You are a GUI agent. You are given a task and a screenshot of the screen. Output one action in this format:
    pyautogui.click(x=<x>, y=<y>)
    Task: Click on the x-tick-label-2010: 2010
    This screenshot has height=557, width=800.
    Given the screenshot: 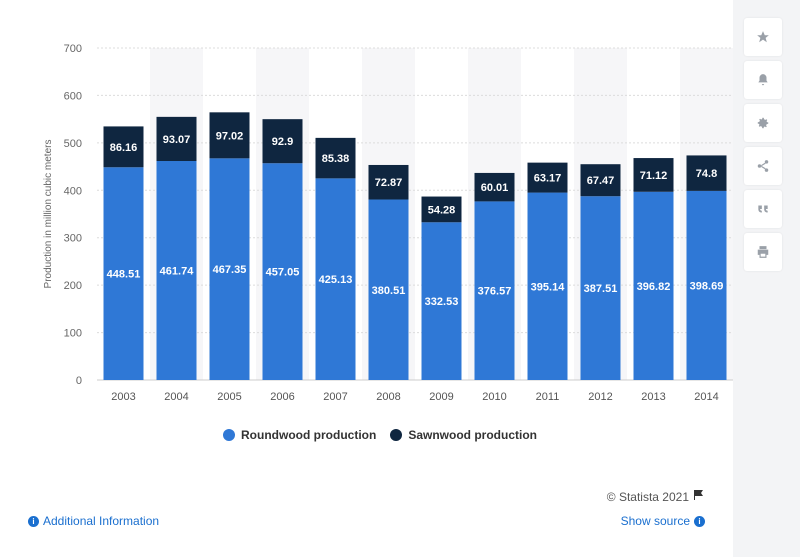 What is the action you would take?
    pyautogui.click(x=494, y=397)
    